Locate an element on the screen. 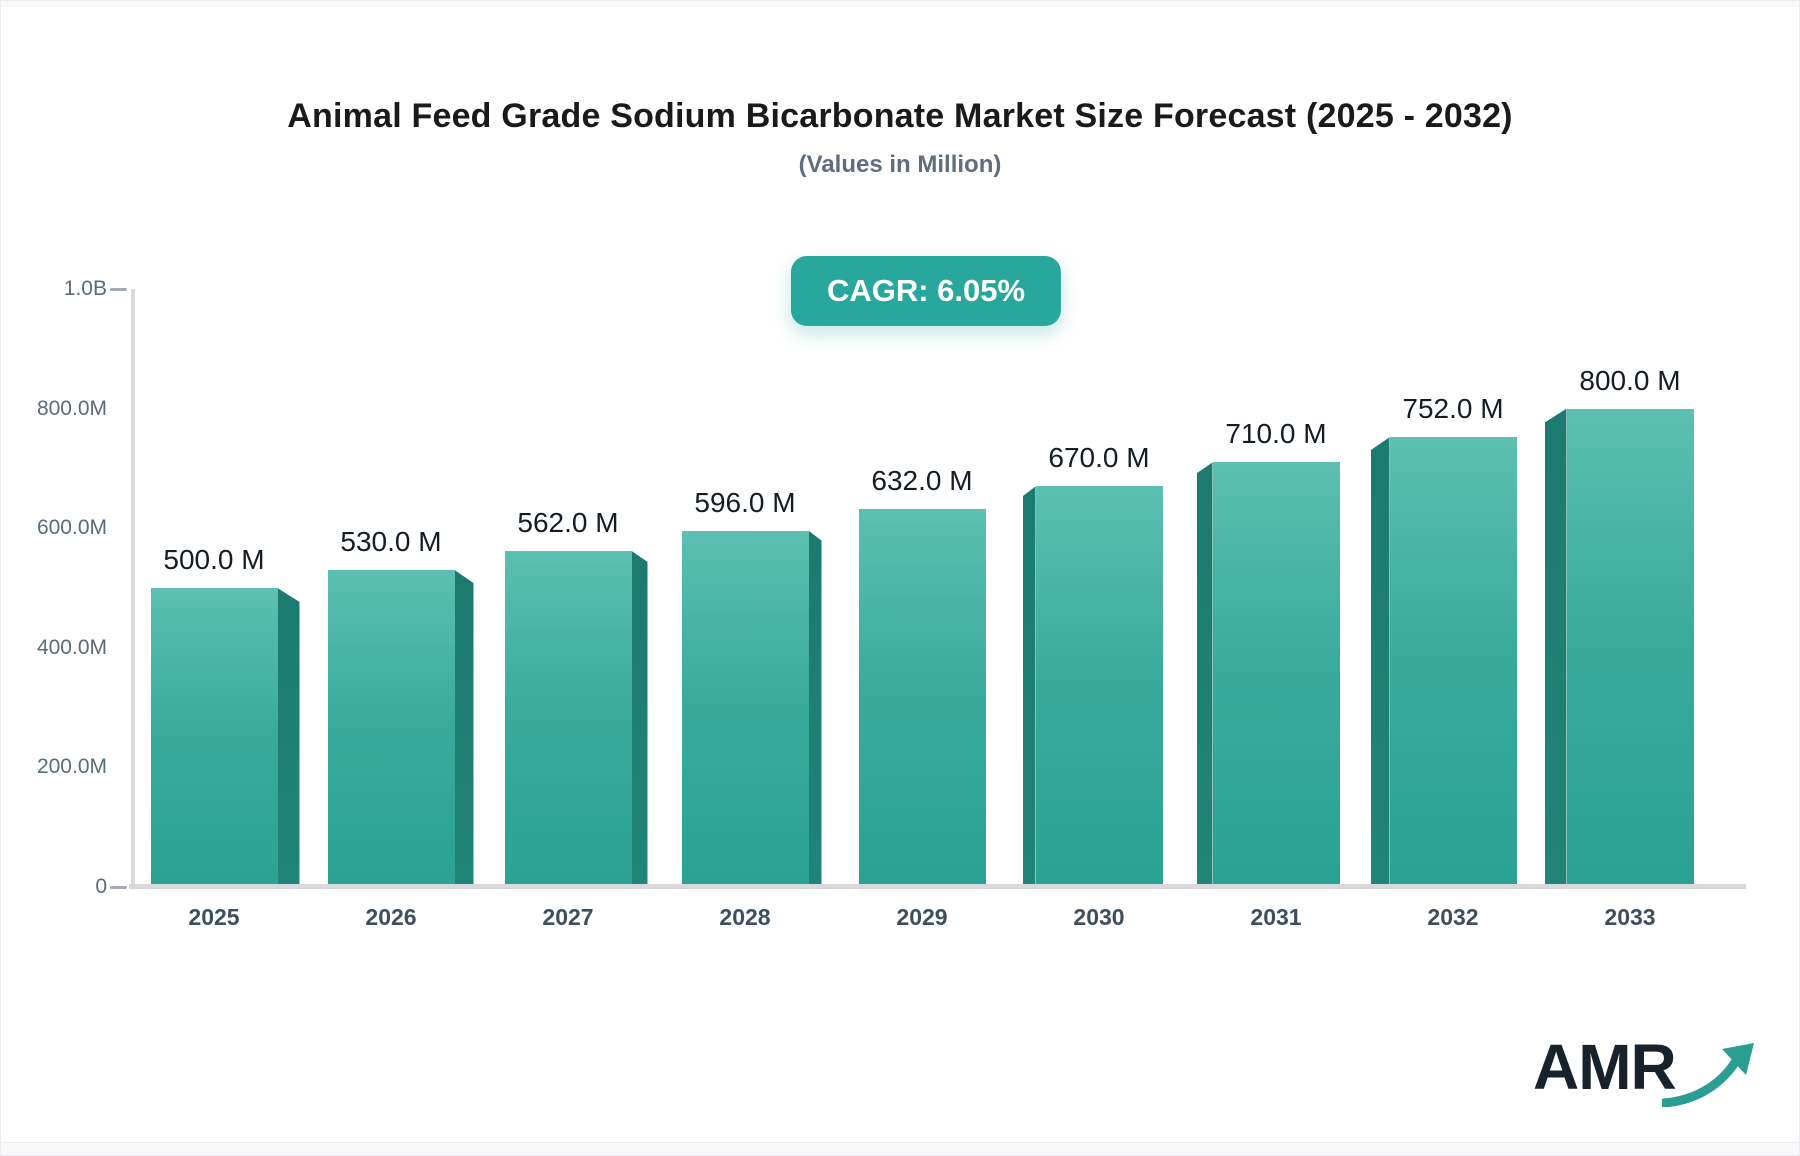 This screenshot has height=1156, width=1800. bar-2029 is located at coordinates (922, 696).